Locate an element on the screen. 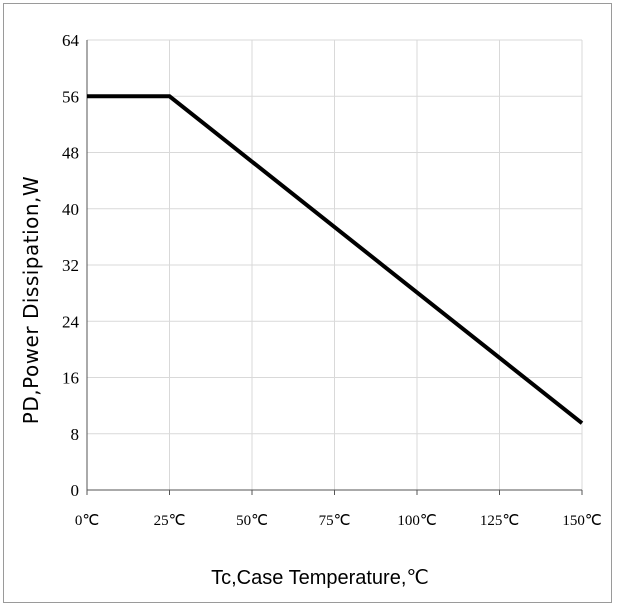 This screenshot has width=617, height=608. x-tick-label: 150℃ is located at coordinates (581, 521).